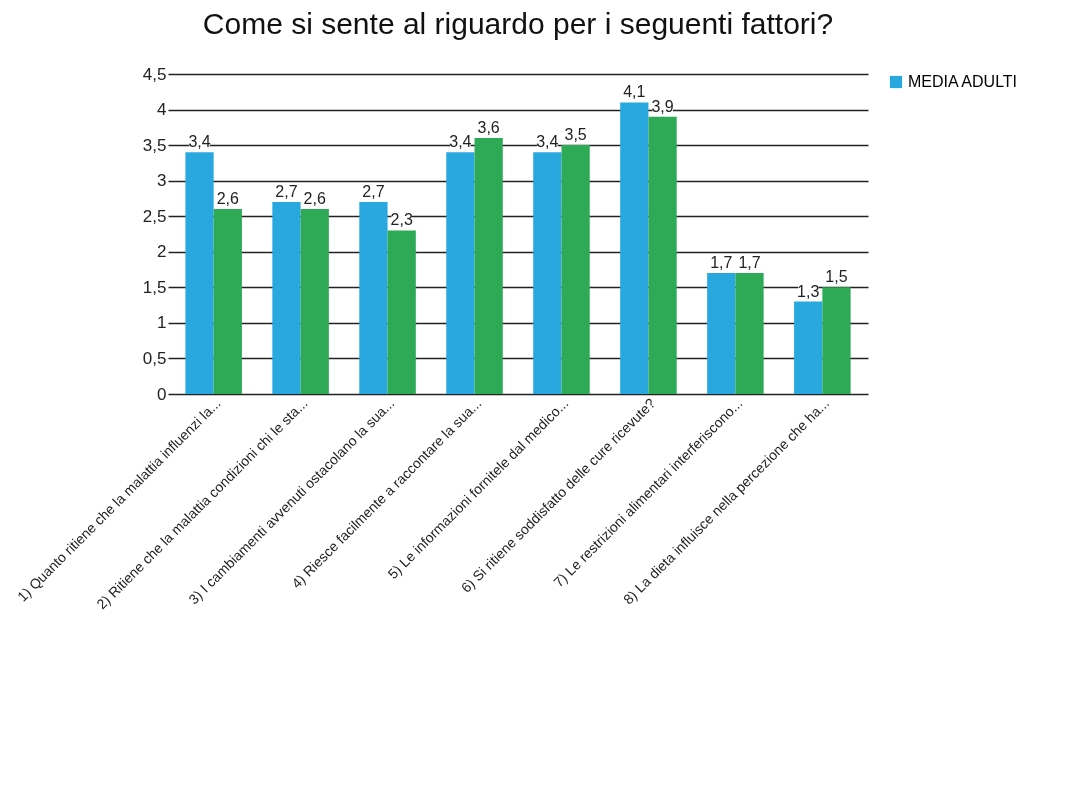 Image resolution: width=1073 pixels, height=793 pixels. Describe the element at coordinates (162, 110) in the screenshot. I see `y-tick-label: 4` at that location.